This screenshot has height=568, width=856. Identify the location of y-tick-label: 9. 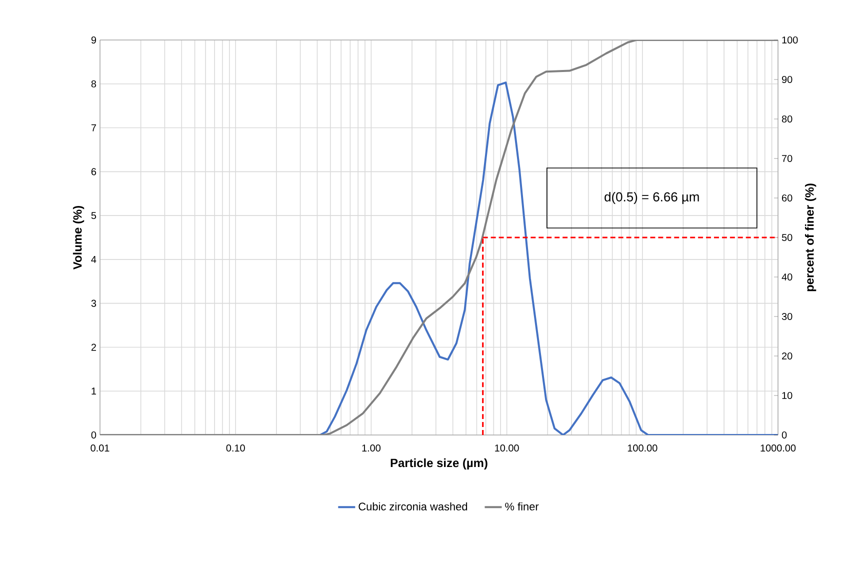
(93, 40).